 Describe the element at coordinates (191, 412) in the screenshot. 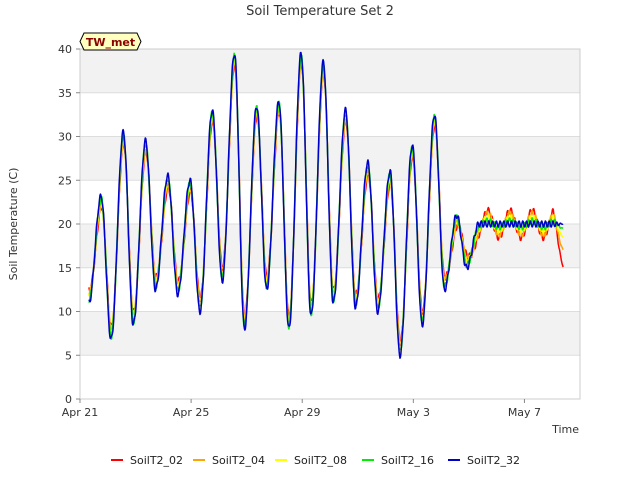

I see `x-tick-label: Apr 25` at that location.